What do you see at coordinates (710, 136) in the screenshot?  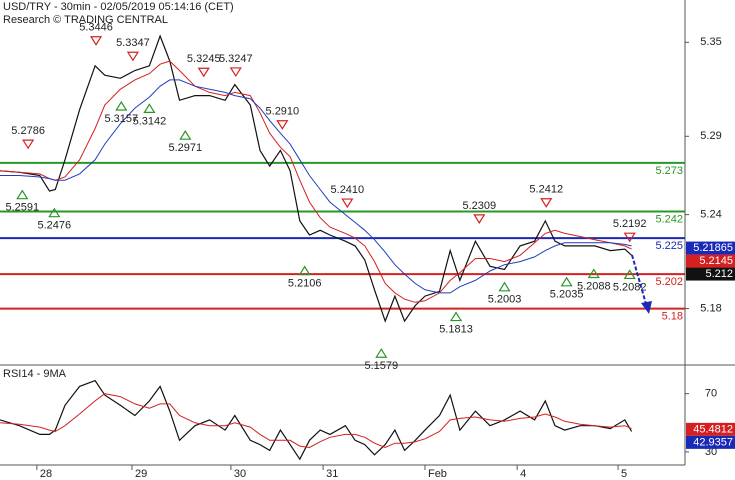 I see `y-tick-label: 5.29` at bounding box center [710, 136].